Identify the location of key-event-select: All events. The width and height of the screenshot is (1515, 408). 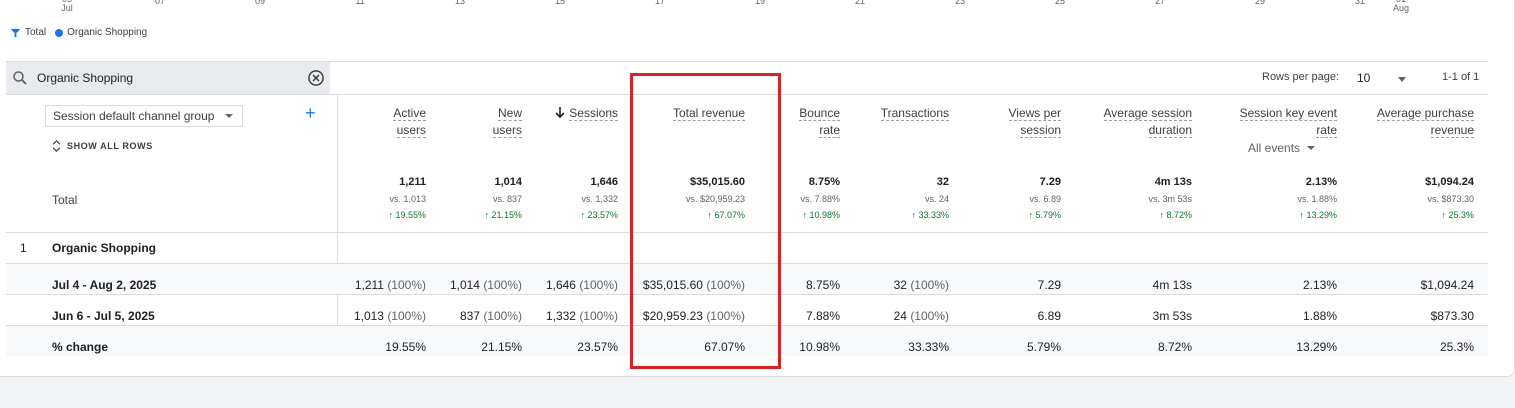
(1282, 148).